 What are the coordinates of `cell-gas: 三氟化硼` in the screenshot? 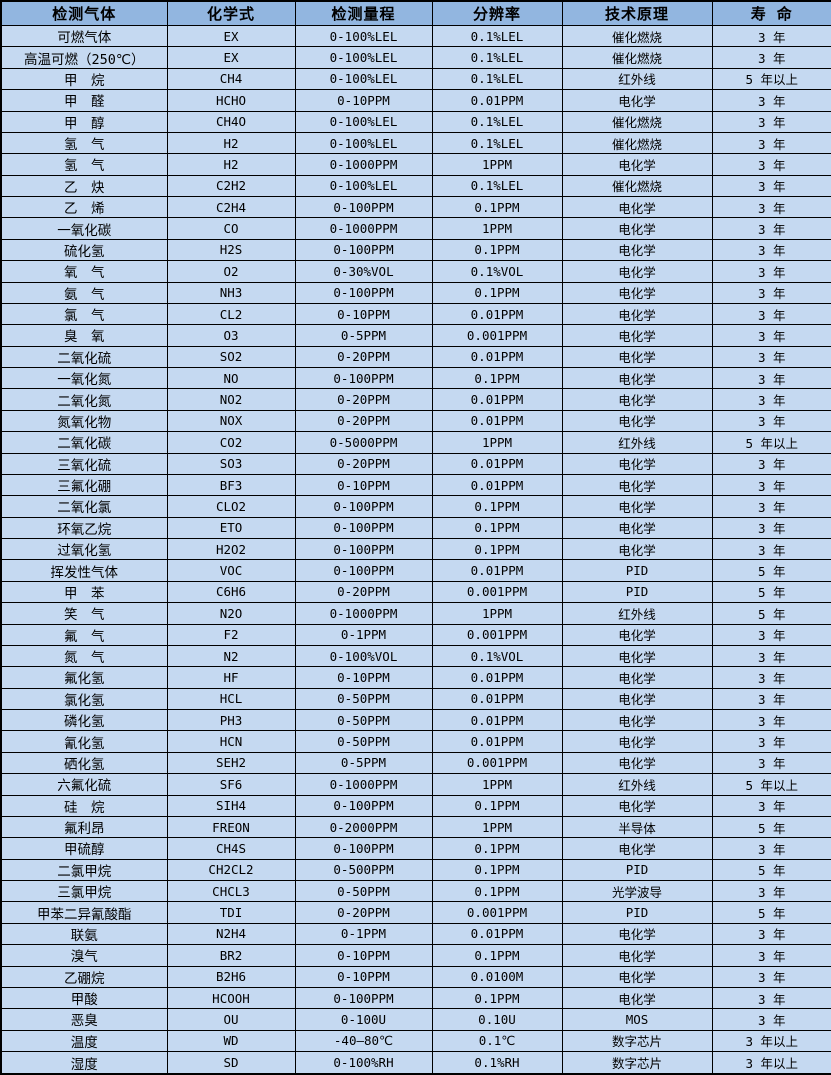 It's located at (84, 485).